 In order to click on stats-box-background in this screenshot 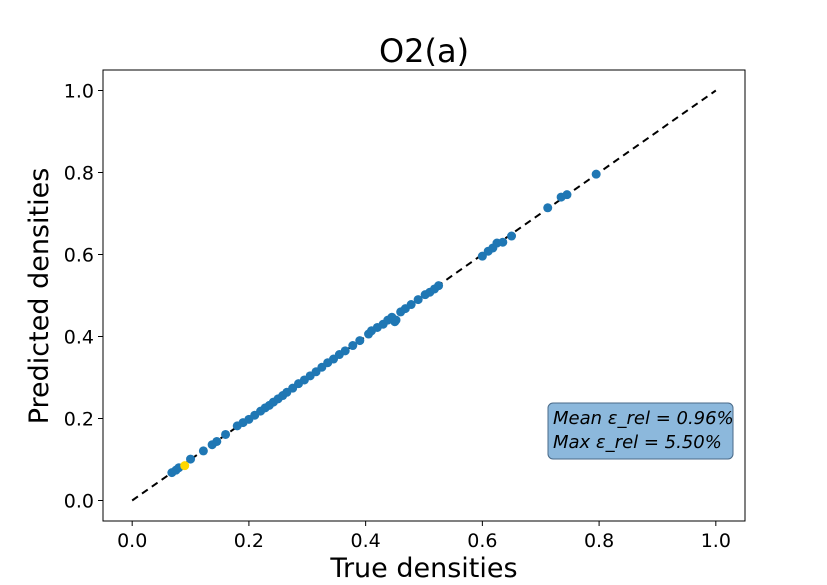, I will do `click(640, 431)`.